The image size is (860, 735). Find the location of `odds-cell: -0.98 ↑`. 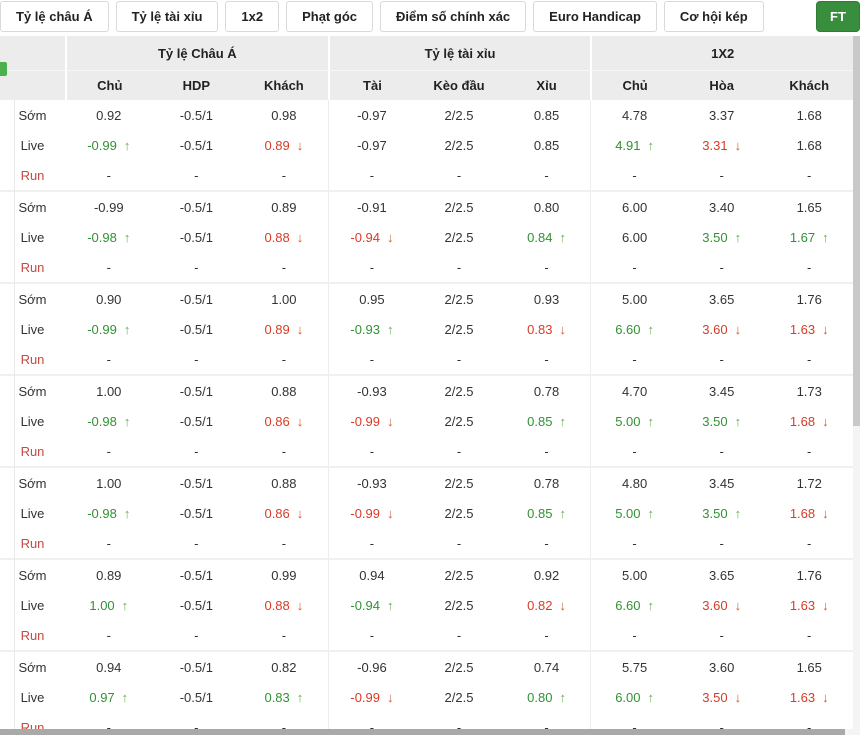

odds-cell: -0.98 ↑ is located at coordinates (109, 237).